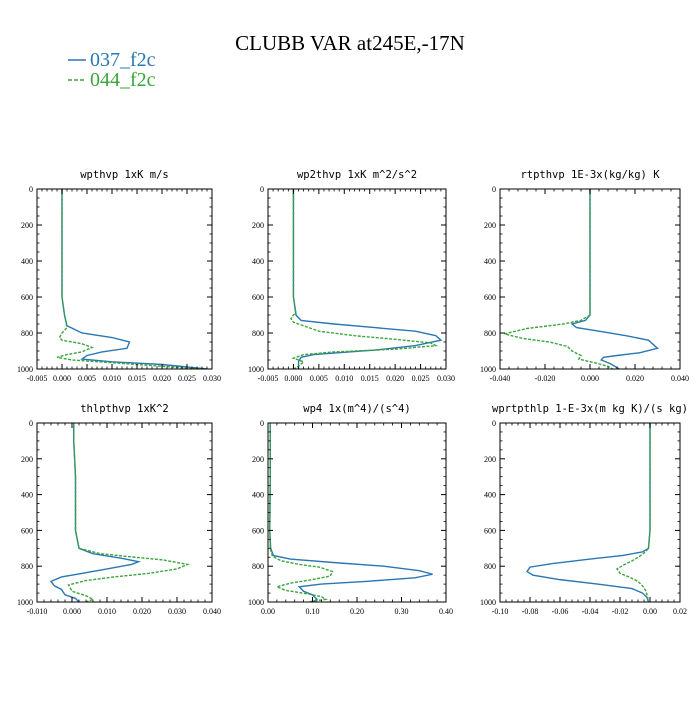 This screenshot has width=700, height=705. Describe the element at coordinates (530, 611) in the screenshot. I see `x-tick-label: -0.08` at that location.